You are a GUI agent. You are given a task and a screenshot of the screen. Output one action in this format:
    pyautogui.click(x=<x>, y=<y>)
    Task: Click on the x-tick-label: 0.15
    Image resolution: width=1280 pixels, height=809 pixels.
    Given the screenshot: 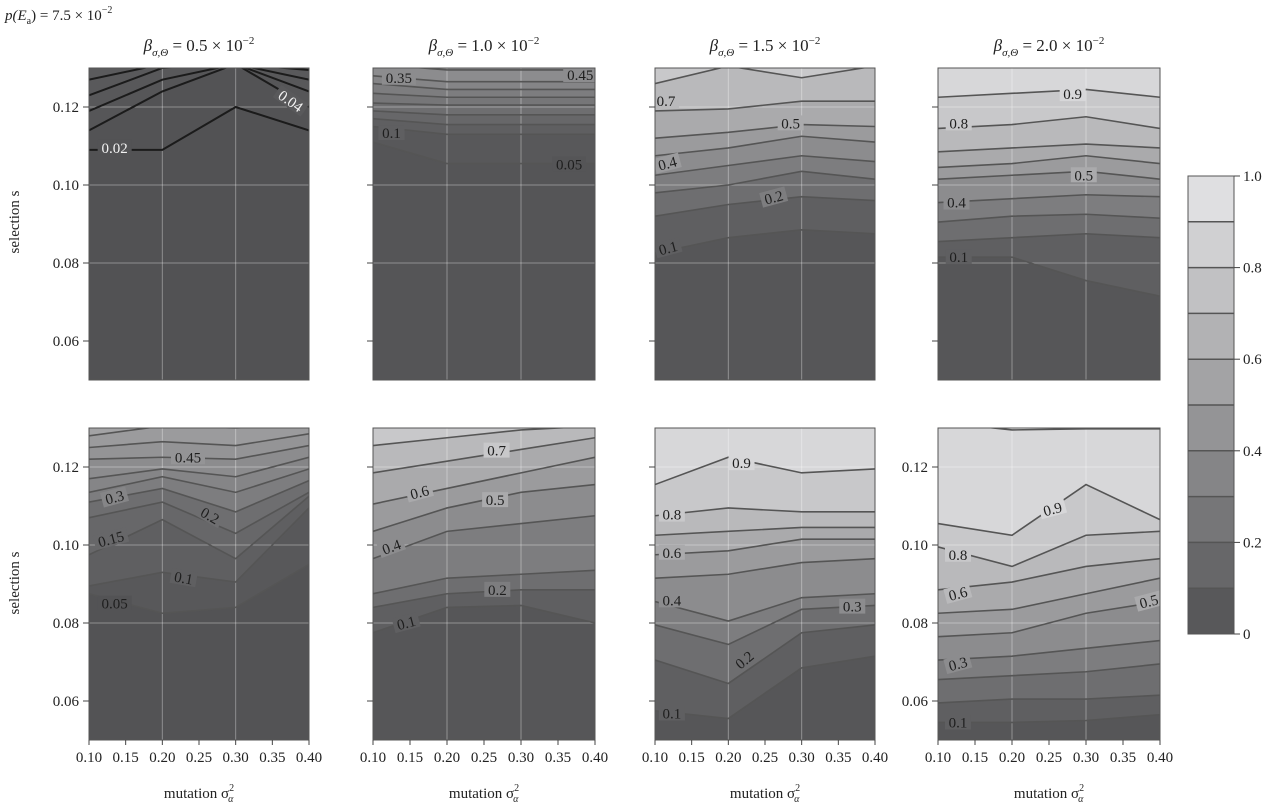 What is the action you would take?
    pyautogui.click(x=692, y=758)
    